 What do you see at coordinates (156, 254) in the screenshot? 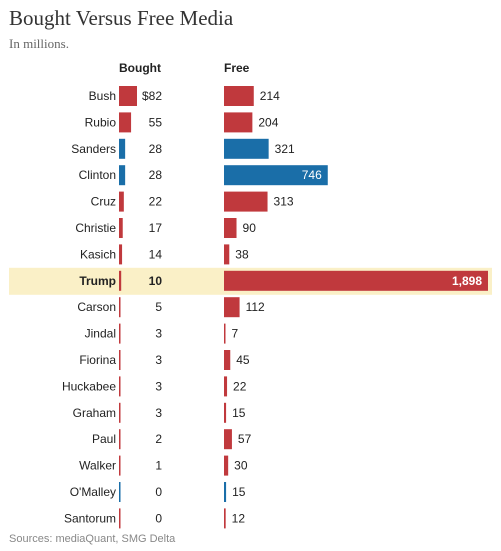
I see `bought-value-label: 14` at bounding box center [156, 254].